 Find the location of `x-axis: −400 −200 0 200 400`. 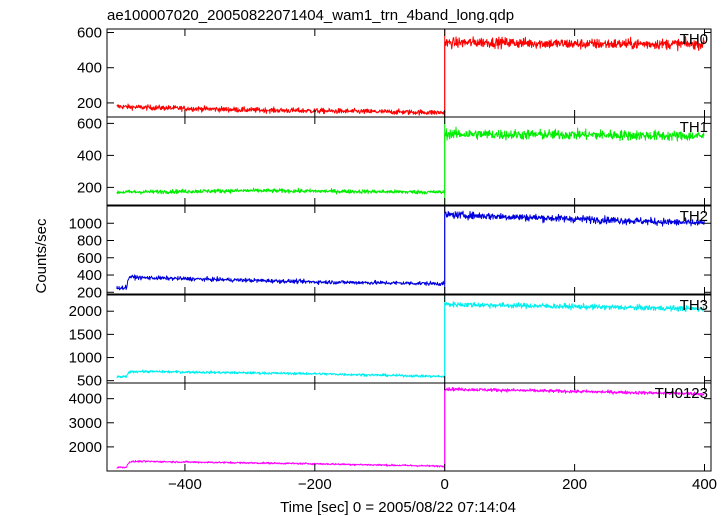

x-axis: −400 −200 0 200 400 is located at coordinates (442, 484).